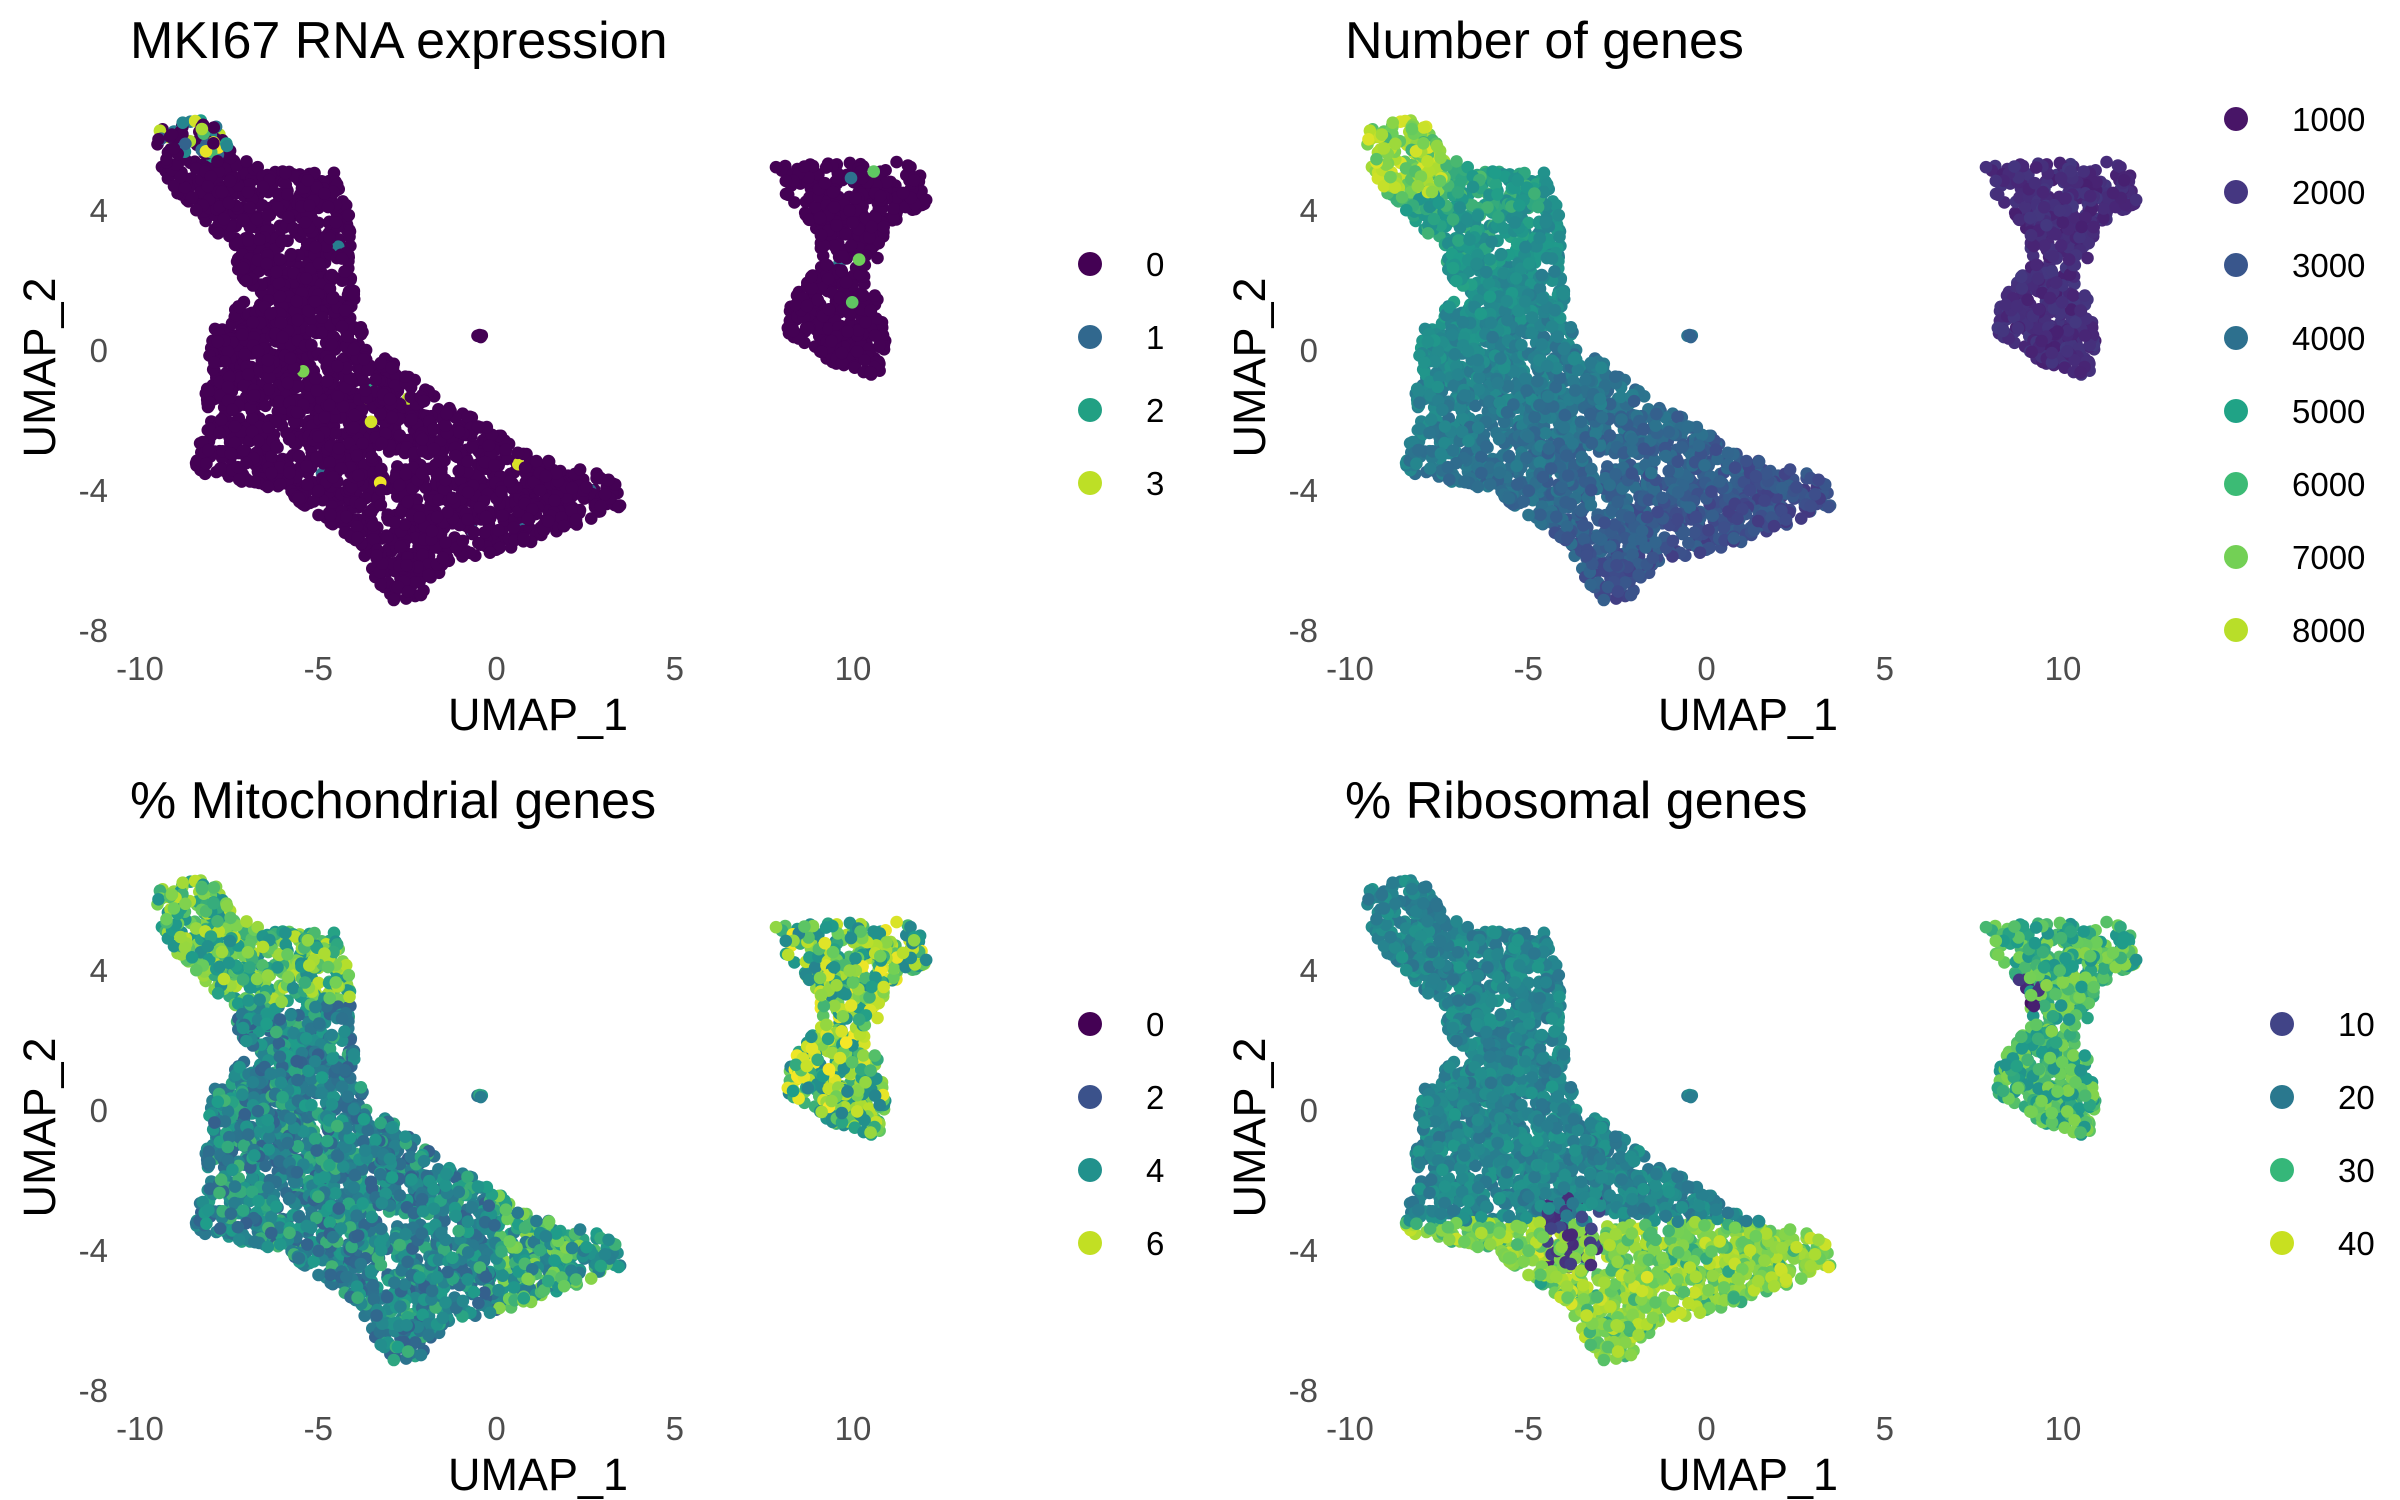 The height and width of the screenshot is (1500, 2400). I want to click on y-tick-label: -8, so click(93, 630).